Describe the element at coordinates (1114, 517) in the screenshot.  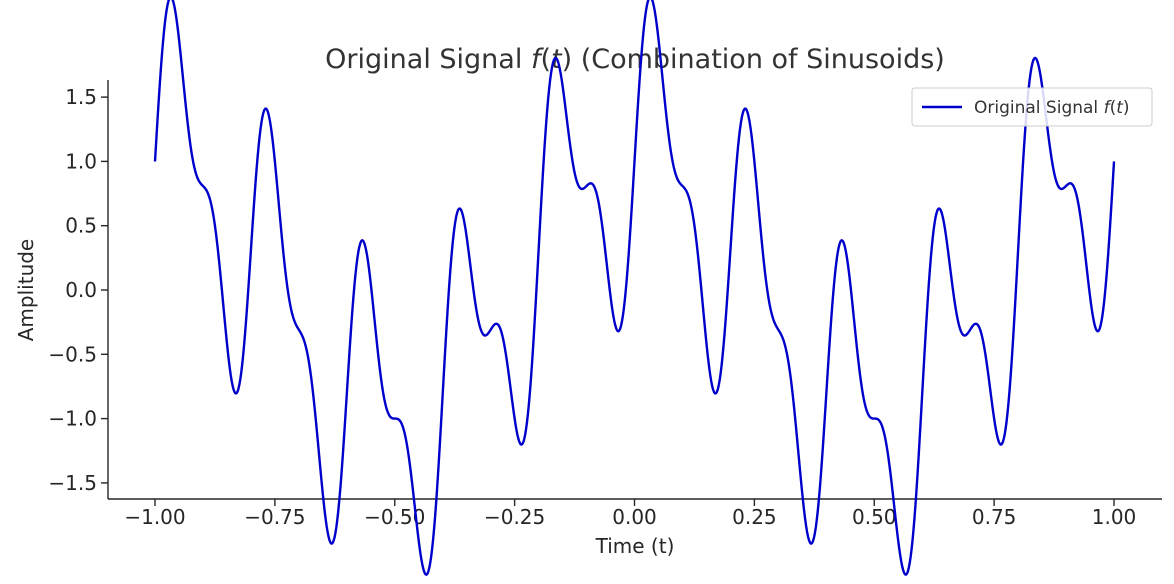
I see `x-tick-label: 1.00` at that location.